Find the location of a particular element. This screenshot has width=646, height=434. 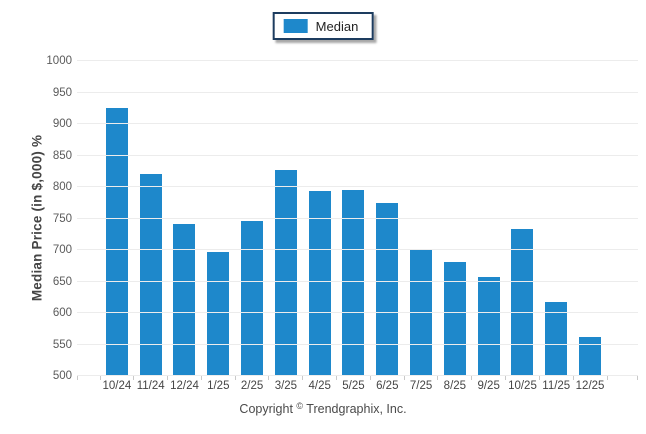

x-tick-label-4/25: 4/25 is located at coordinates (319, 386).